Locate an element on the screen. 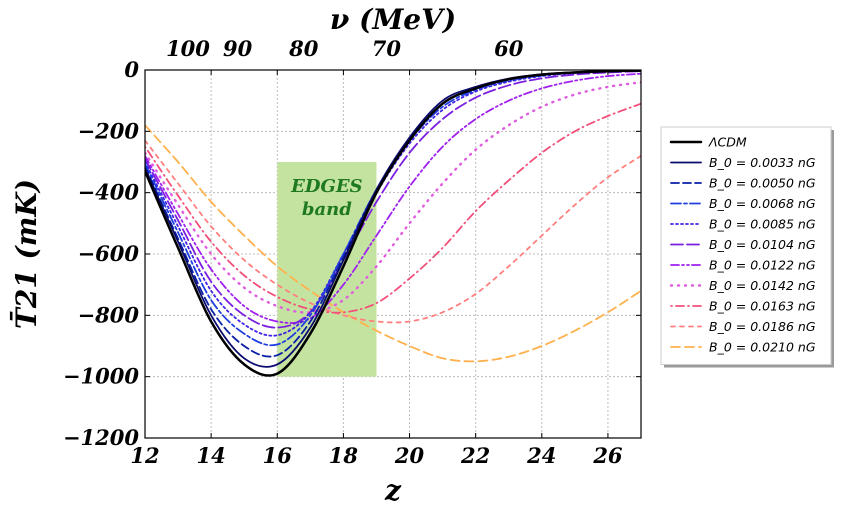 The height and width of the screenshot is (512, 842). x-tick-label: 14 is located at coordinates (211, 455).